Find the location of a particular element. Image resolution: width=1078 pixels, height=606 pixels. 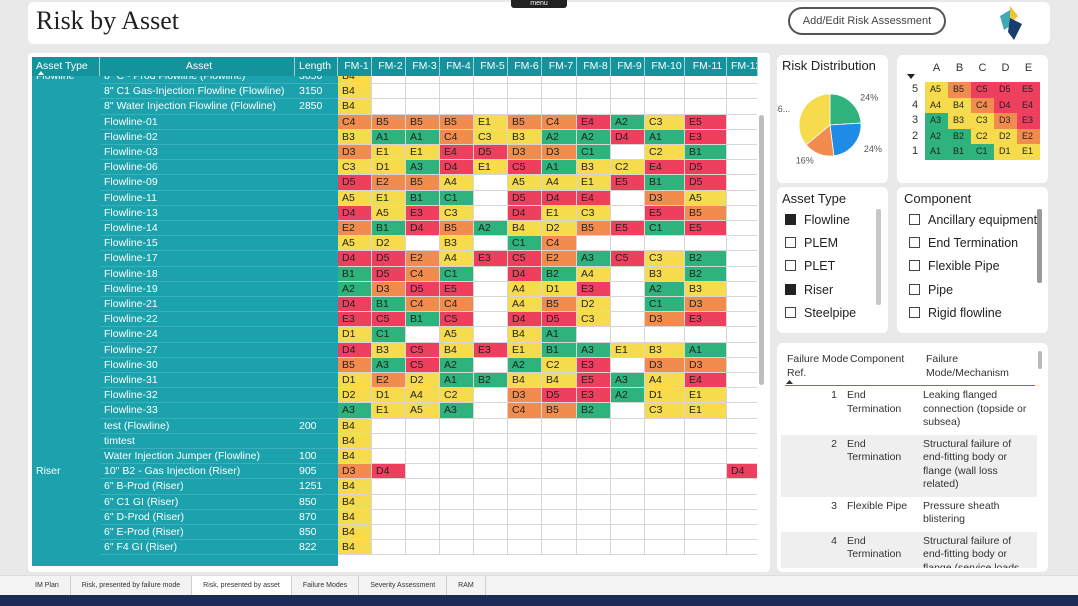

page-tab: Failure Modes is located at coordinates (326, 585).